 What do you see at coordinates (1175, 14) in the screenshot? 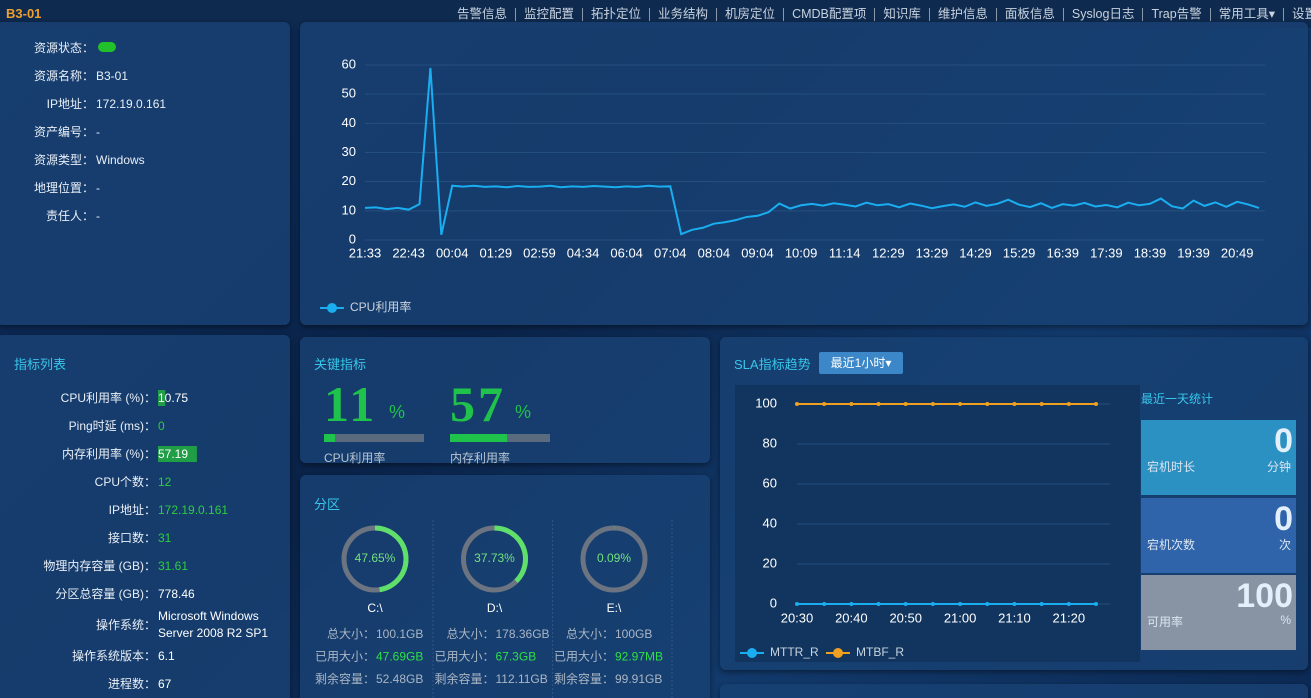
I see `nav-item: Trap告警` at bounding box center [1175, 14].